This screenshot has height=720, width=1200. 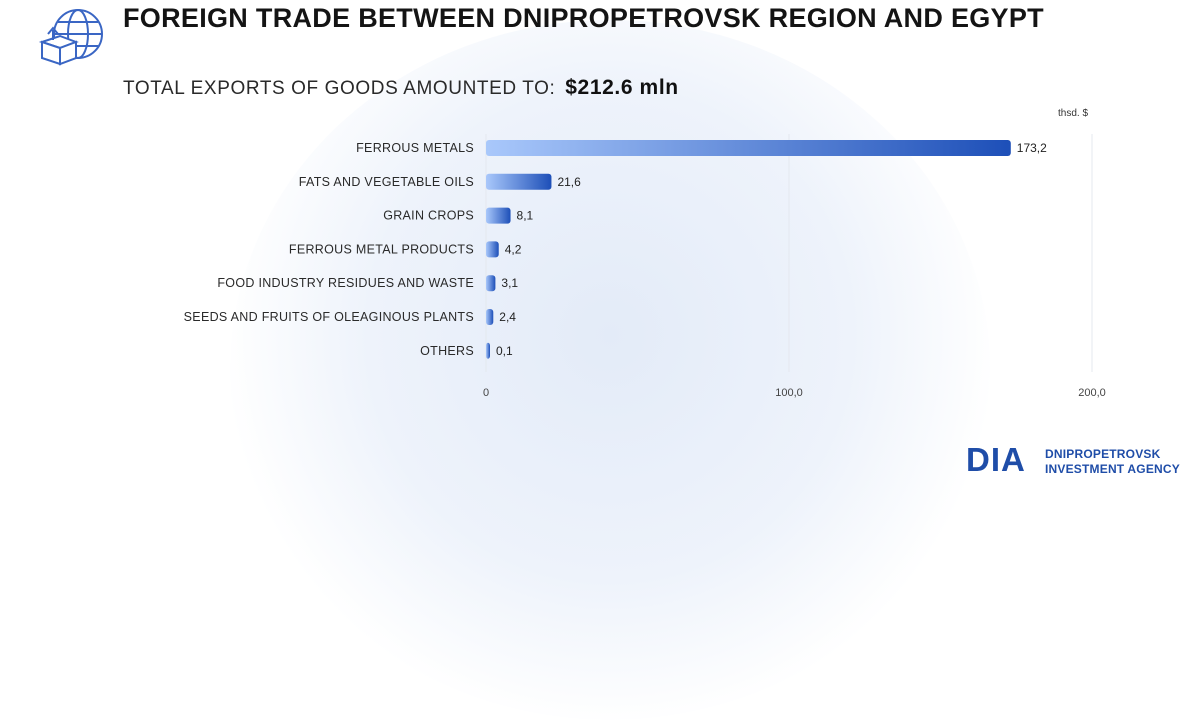 What do you see at coordinates (1073, 113) in the screenshot?
I see `unit-label: thsd. $` at bounding box center [1073, 113].